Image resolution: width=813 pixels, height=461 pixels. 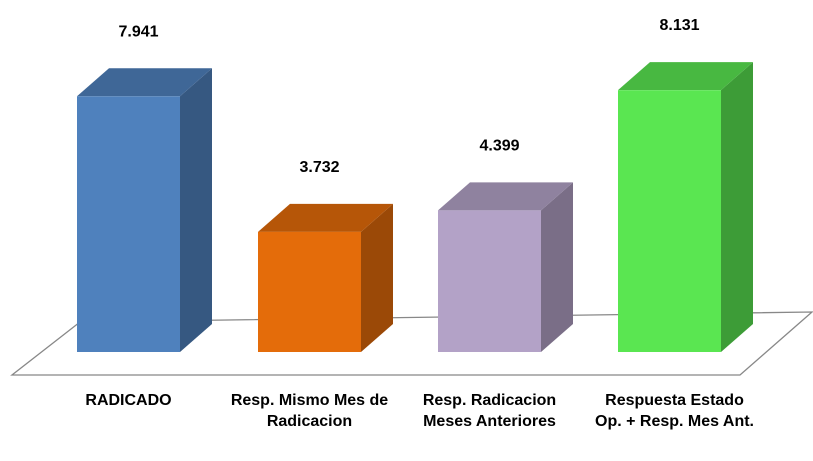 What do you see at coordinates (319, 167) in the screenshot?
I see `value-label: 3.732` at bounding box center [319, 167].